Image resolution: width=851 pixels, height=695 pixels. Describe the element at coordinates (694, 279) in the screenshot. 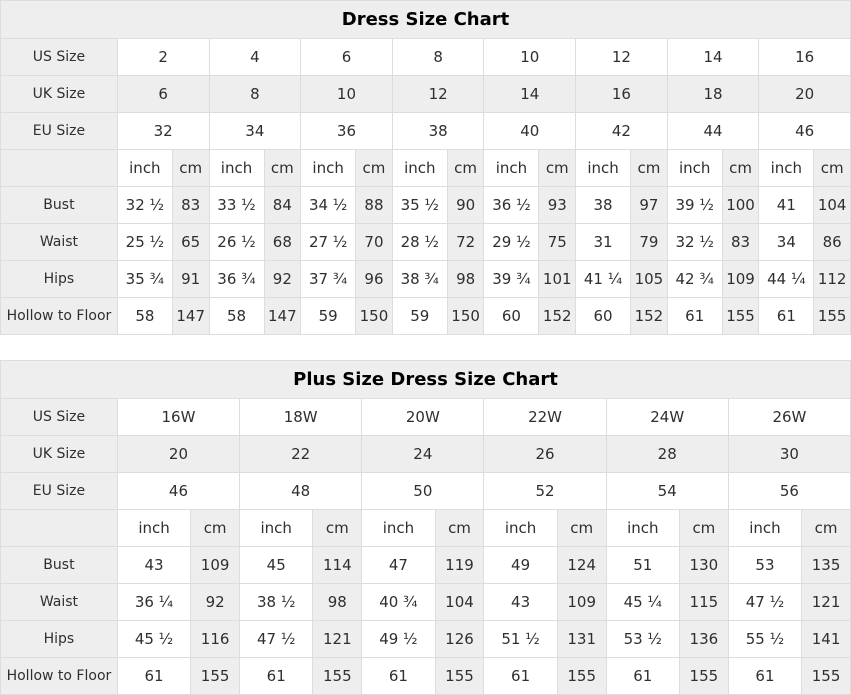

I see `measurement-inch-cell: 42 ¾` at that location.